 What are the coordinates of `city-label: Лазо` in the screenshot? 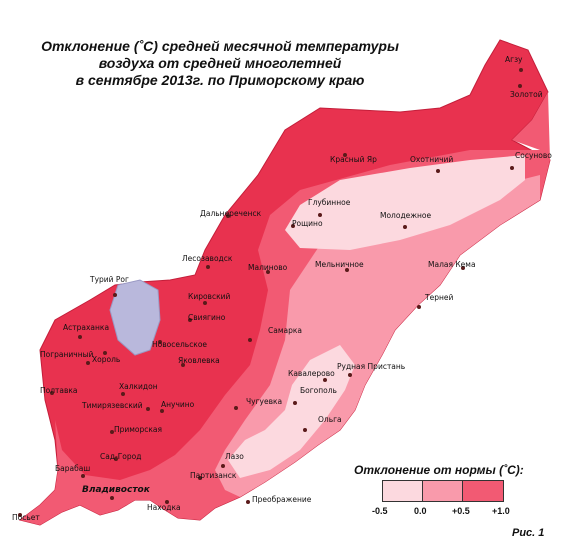 It's located at (234, 456).